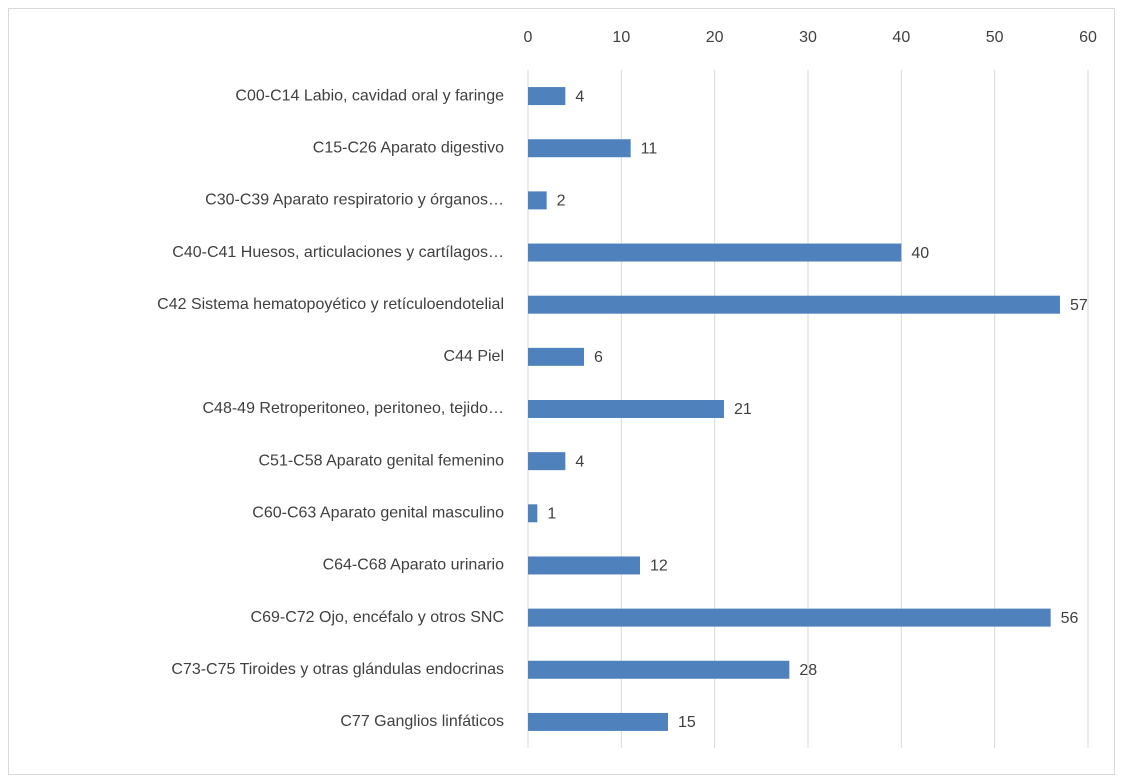 The image size is (1123, 782). Describe the element at coordinates (1070, 618) in the screenshot. I see `data-label: 56` at that location.